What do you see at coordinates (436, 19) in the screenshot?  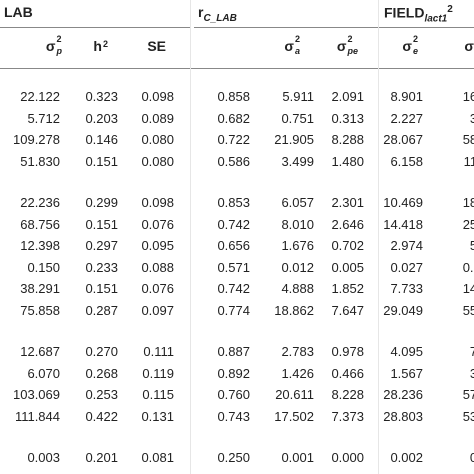 I see `field-title-sub: lact1` at bounding box center [436, 19].